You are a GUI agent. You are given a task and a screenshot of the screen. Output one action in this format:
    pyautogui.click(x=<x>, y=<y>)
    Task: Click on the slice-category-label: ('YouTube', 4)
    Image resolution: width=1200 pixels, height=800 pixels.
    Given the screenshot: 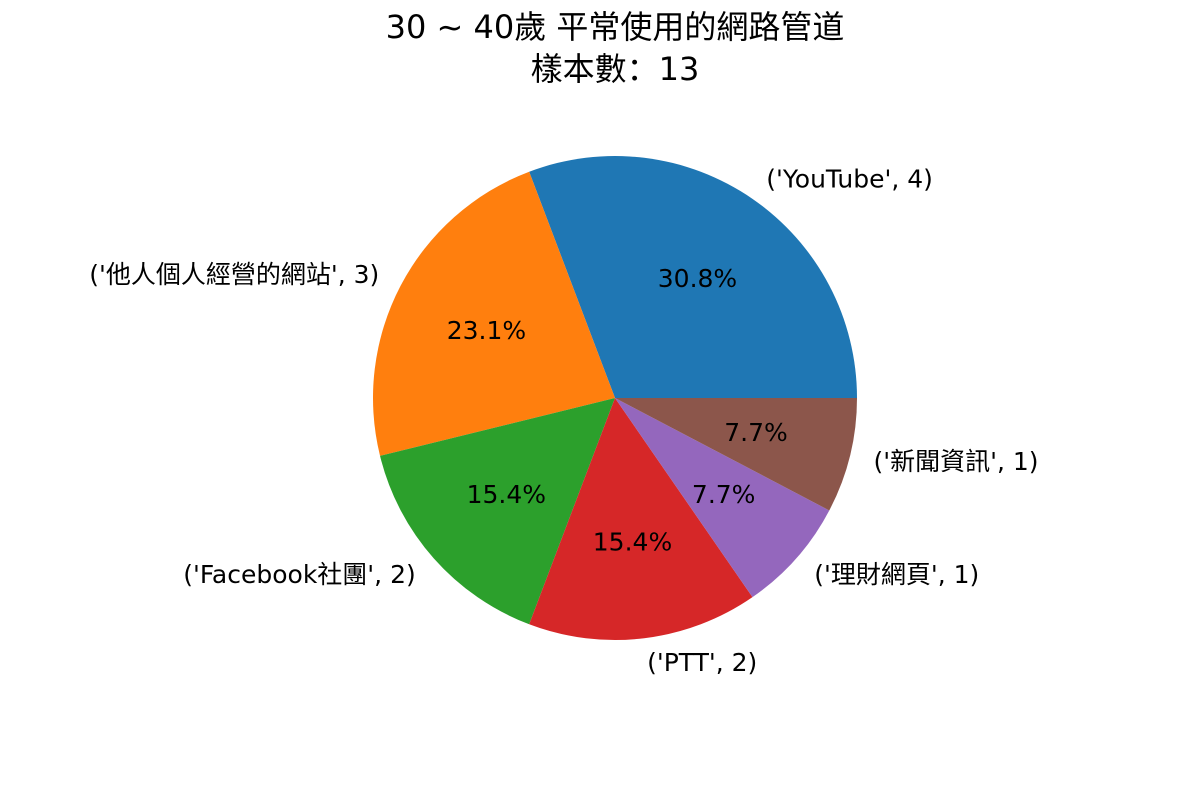 What is the action you would take?
    pyautogui.click(x=849, y=178)
    